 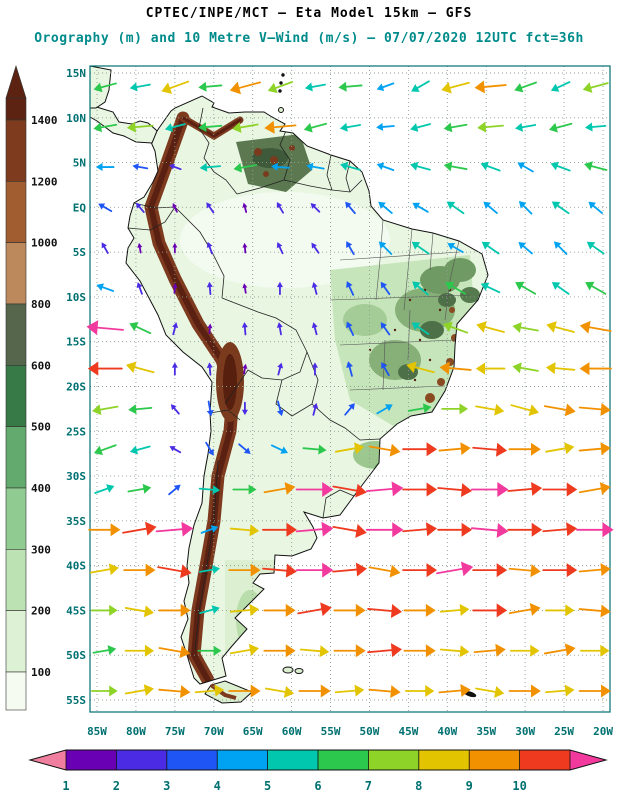 I want to click on lon-label: 45W, so click(x=408, y=731).